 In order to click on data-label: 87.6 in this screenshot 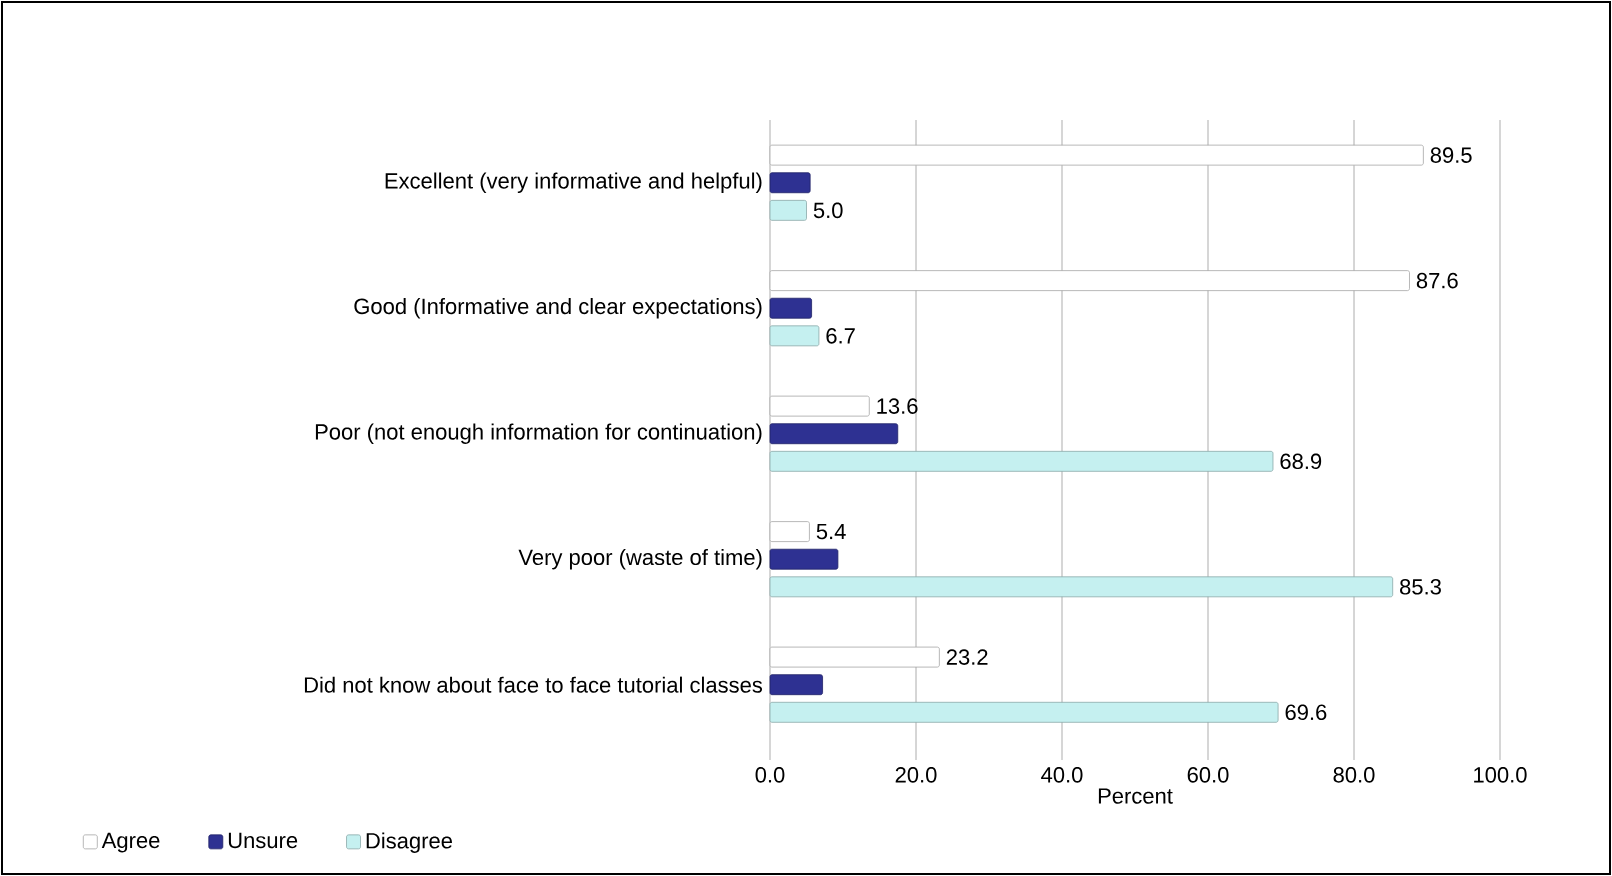, I will do `click(1437, 280)`.